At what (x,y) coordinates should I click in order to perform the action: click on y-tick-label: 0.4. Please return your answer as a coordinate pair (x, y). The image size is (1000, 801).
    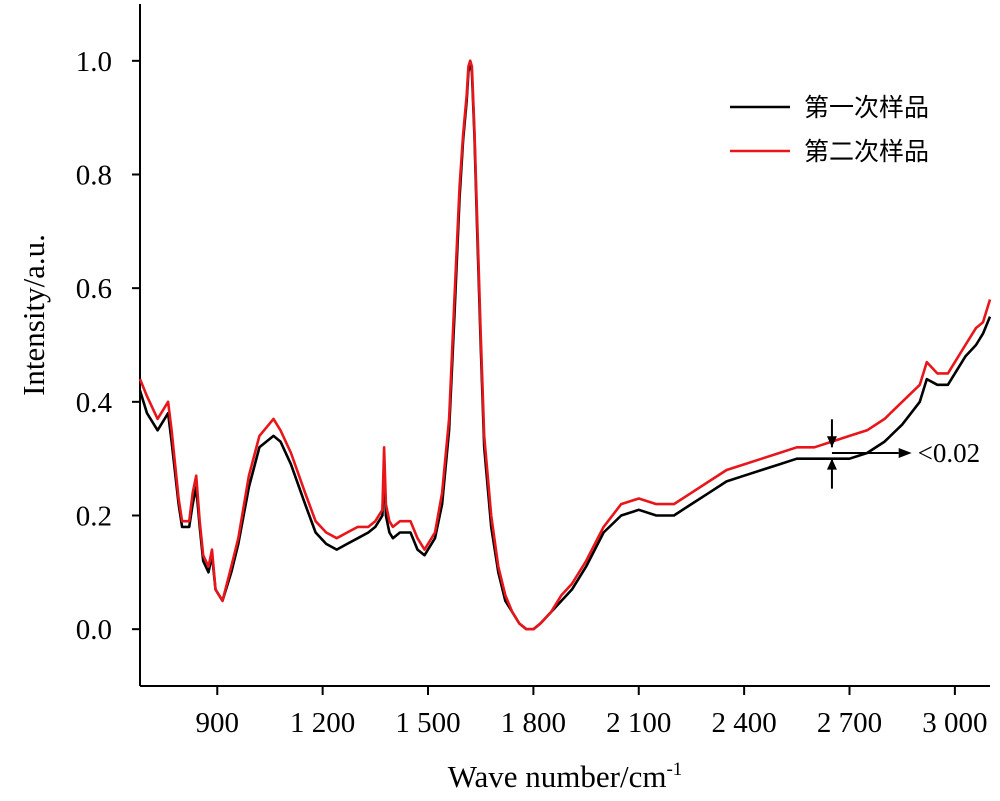
    Looking at the image, I should click on (94, 403).